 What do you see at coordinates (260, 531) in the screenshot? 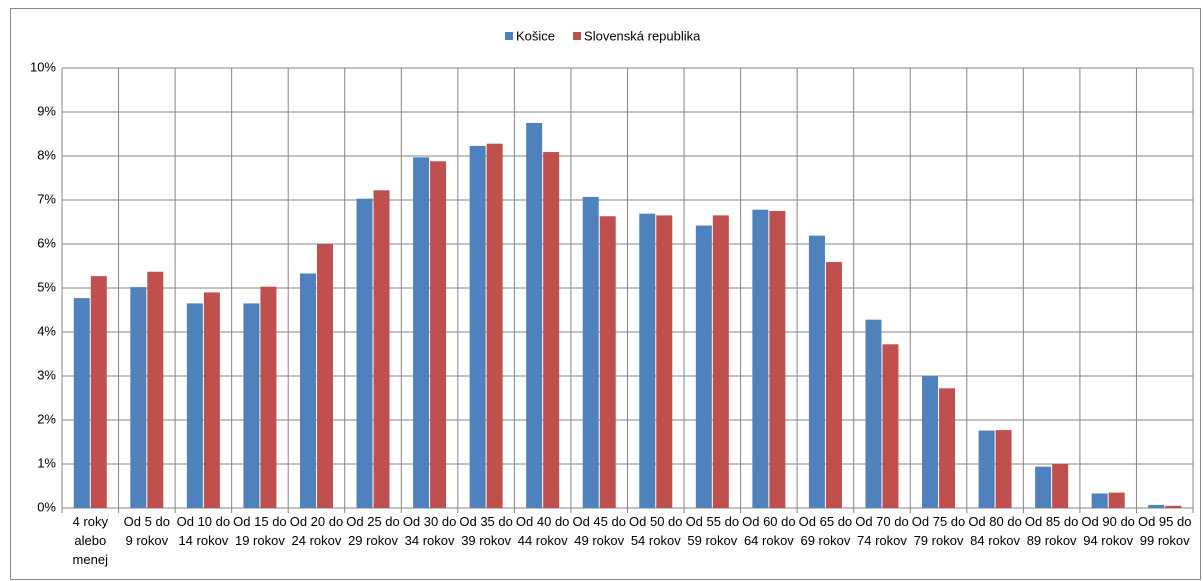
I see `x-tick-label: Od 15 do 19 rokov` at bounding box center [260, 531].